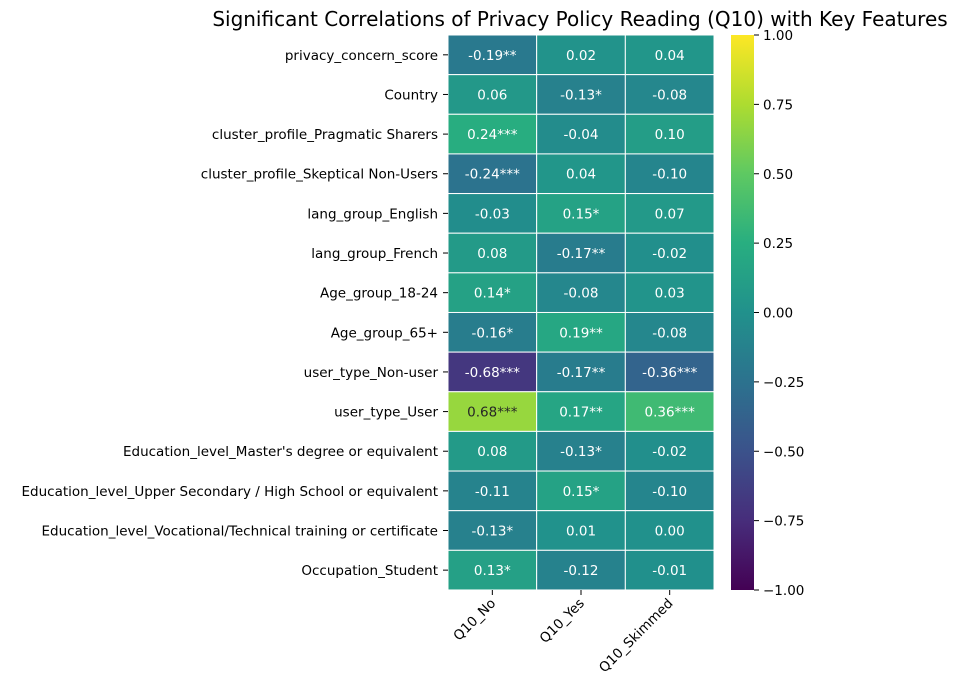 The width and height of the screenshot is (974, 690). Describe the element at coordinates (379, 294) in the screenshot. I see `row-label: Age_group_18-24` at that location.